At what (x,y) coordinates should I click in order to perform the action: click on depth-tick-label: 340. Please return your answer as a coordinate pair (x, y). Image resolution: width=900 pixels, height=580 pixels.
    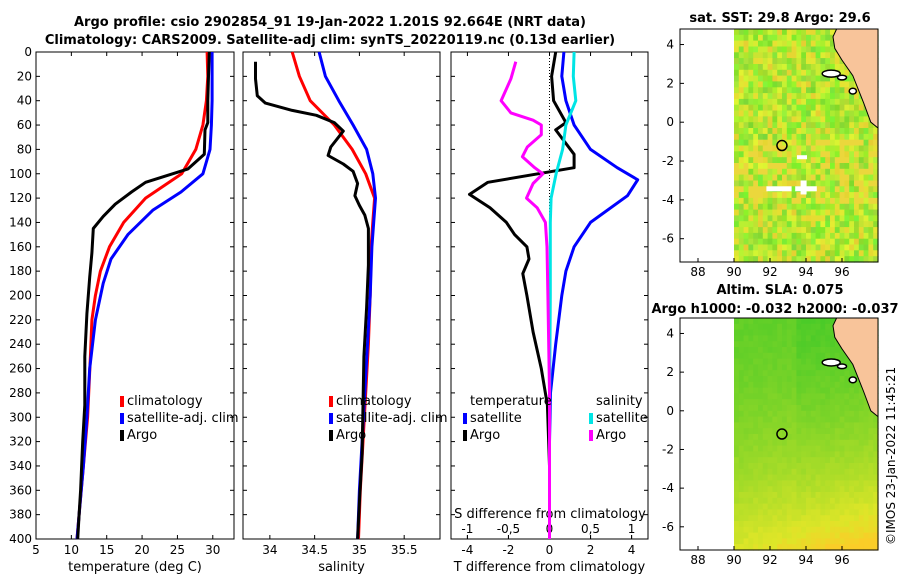
    Looking at the image, I should click on (20, 466).